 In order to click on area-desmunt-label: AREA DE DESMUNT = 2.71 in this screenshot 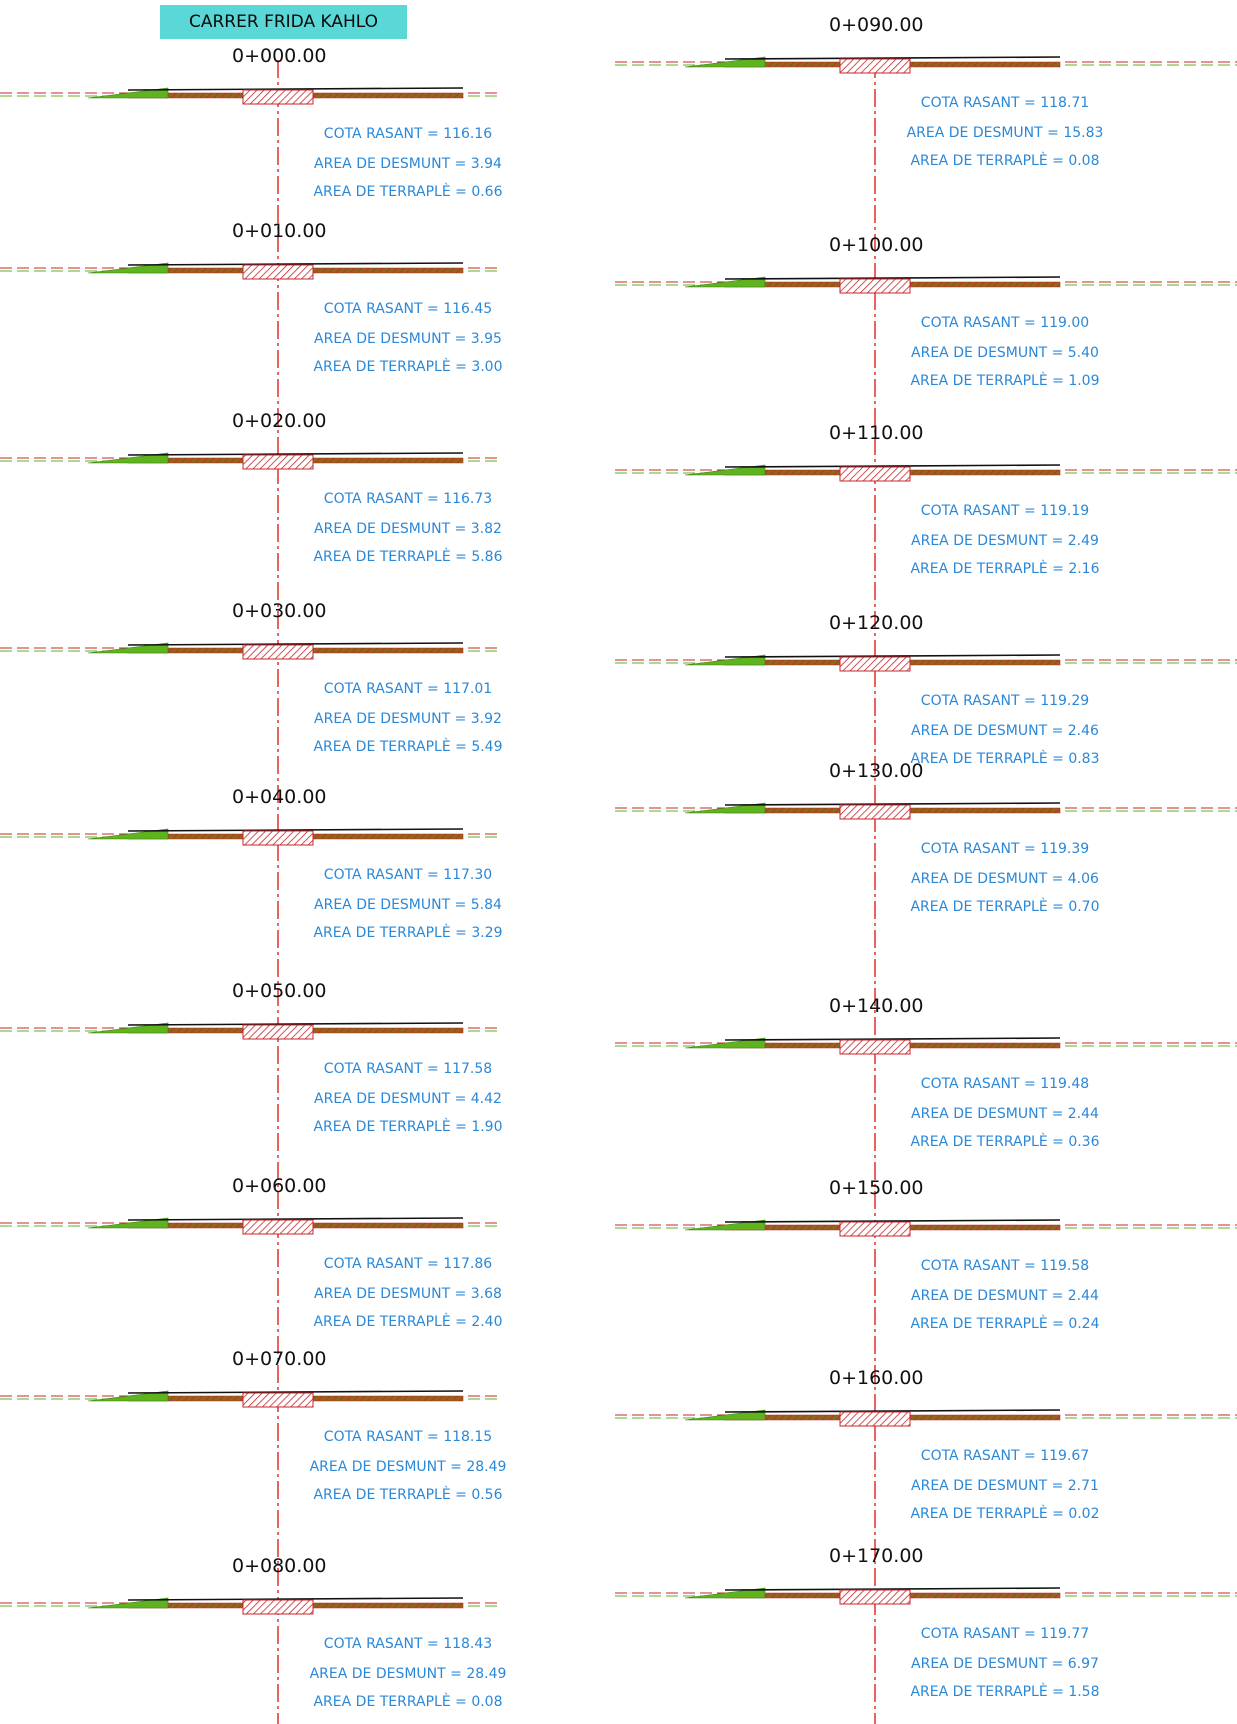, I will do `click(1005, 1486)`.